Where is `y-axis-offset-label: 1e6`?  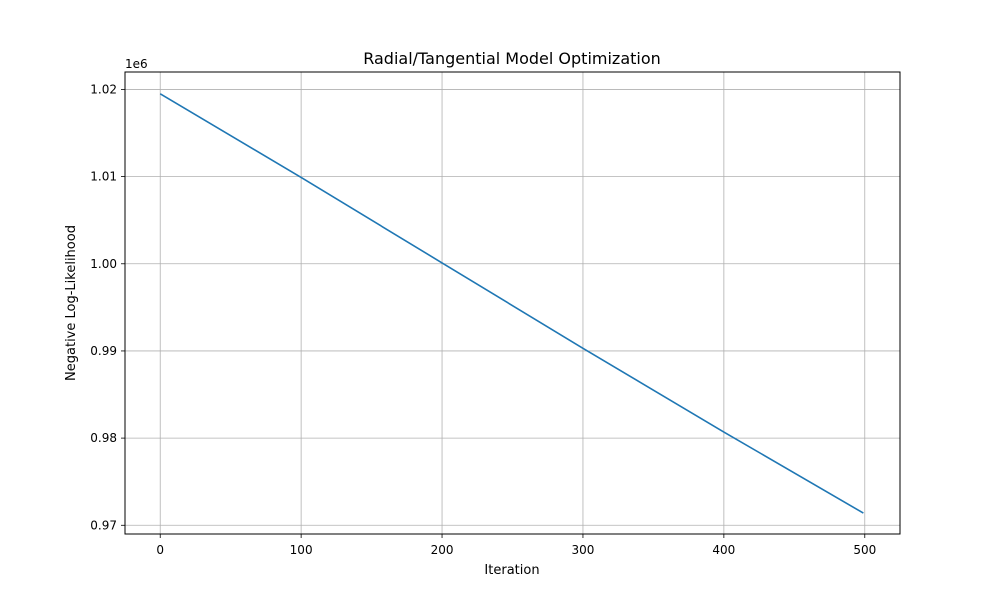 y-axis-offset-label: 1e6 is located at coordinates (136, 64).